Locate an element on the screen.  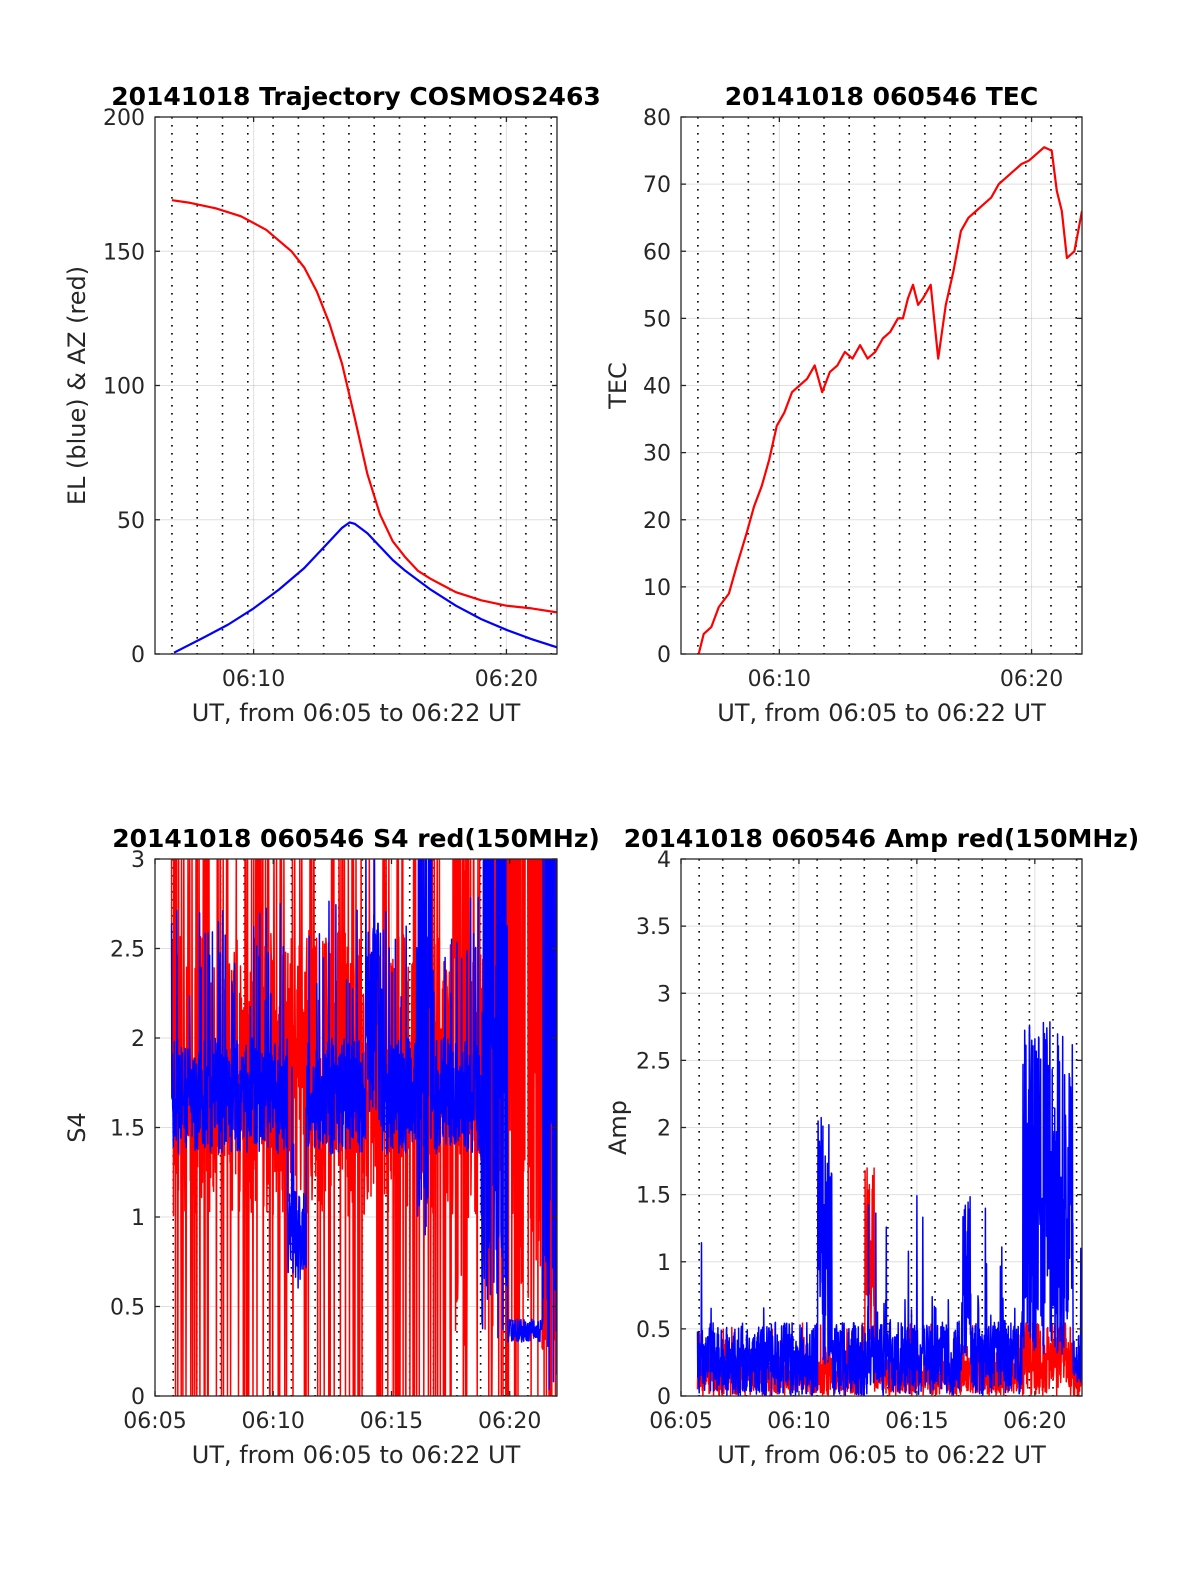
y-axis-label: Amp is located at coordinates (618, 1127).